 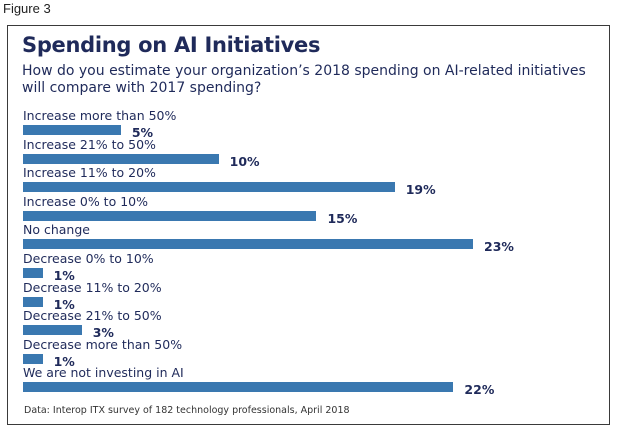 I want to click on category-label: Increase 21% to 50%, so click(x=89, y=144).